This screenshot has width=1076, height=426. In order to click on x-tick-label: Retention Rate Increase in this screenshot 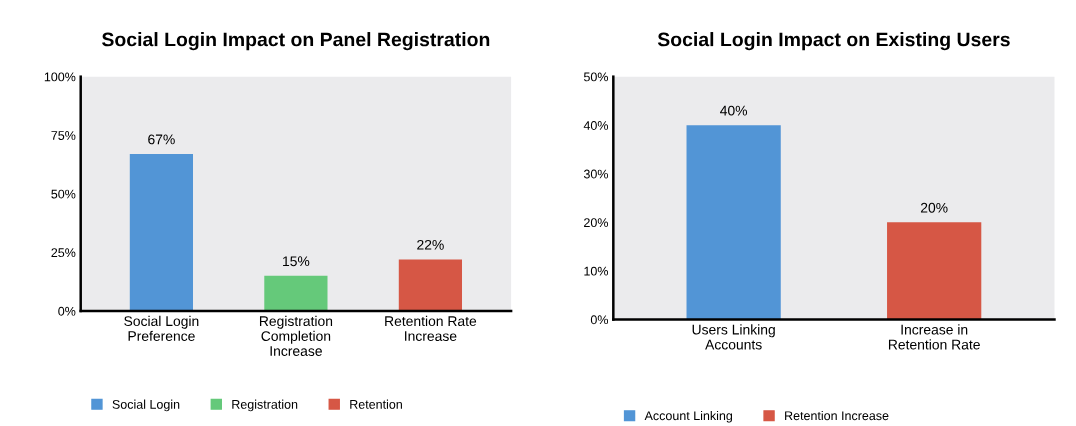, I will do `click(431, 328)`.